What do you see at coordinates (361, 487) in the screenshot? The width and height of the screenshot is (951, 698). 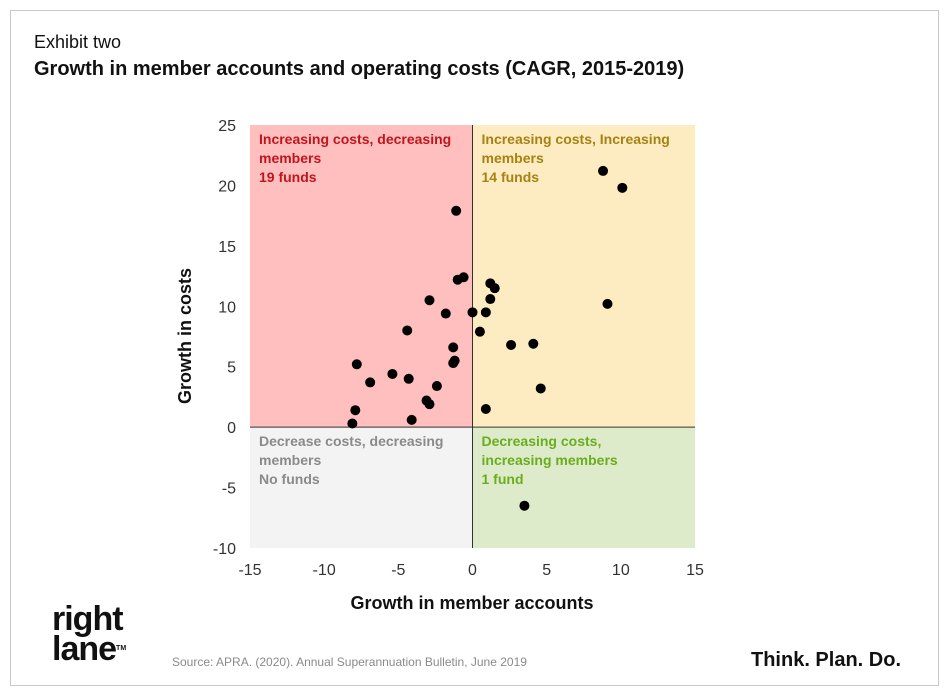 I see `quadrant-bottom-left` at bounding box center [361, 487].